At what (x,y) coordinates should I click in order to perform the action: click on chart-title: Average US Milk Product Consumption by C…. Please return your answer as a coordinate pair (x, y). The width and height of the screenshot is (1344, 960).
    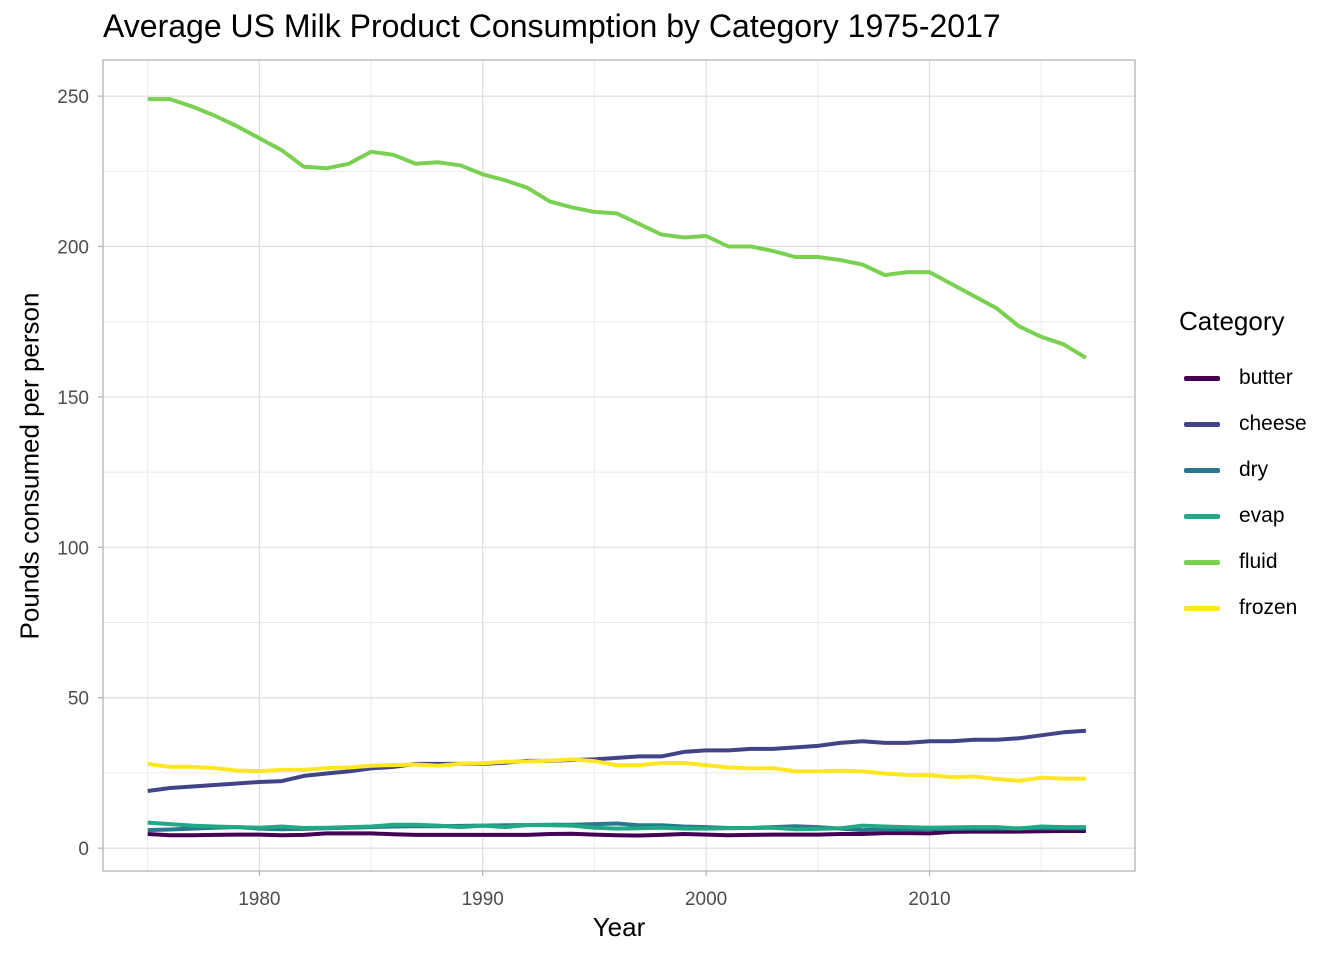
    Looking at the image, I should click on (552, 26).